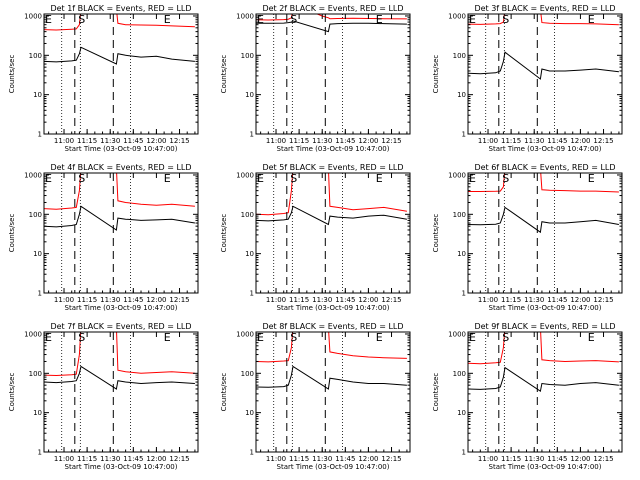 The width and height of the screenshot is (640, 480). I want to click on panel-title: Det 6f BLACK = Events, RED = LLD, so click(544, 167).